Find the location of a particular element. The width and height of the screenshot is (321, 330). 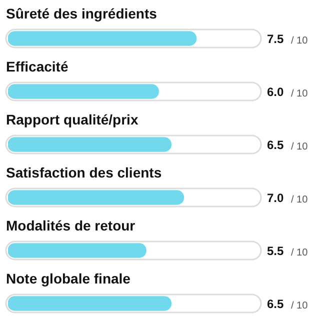

data-label: 5.5 is located at coordinates (275, 251).